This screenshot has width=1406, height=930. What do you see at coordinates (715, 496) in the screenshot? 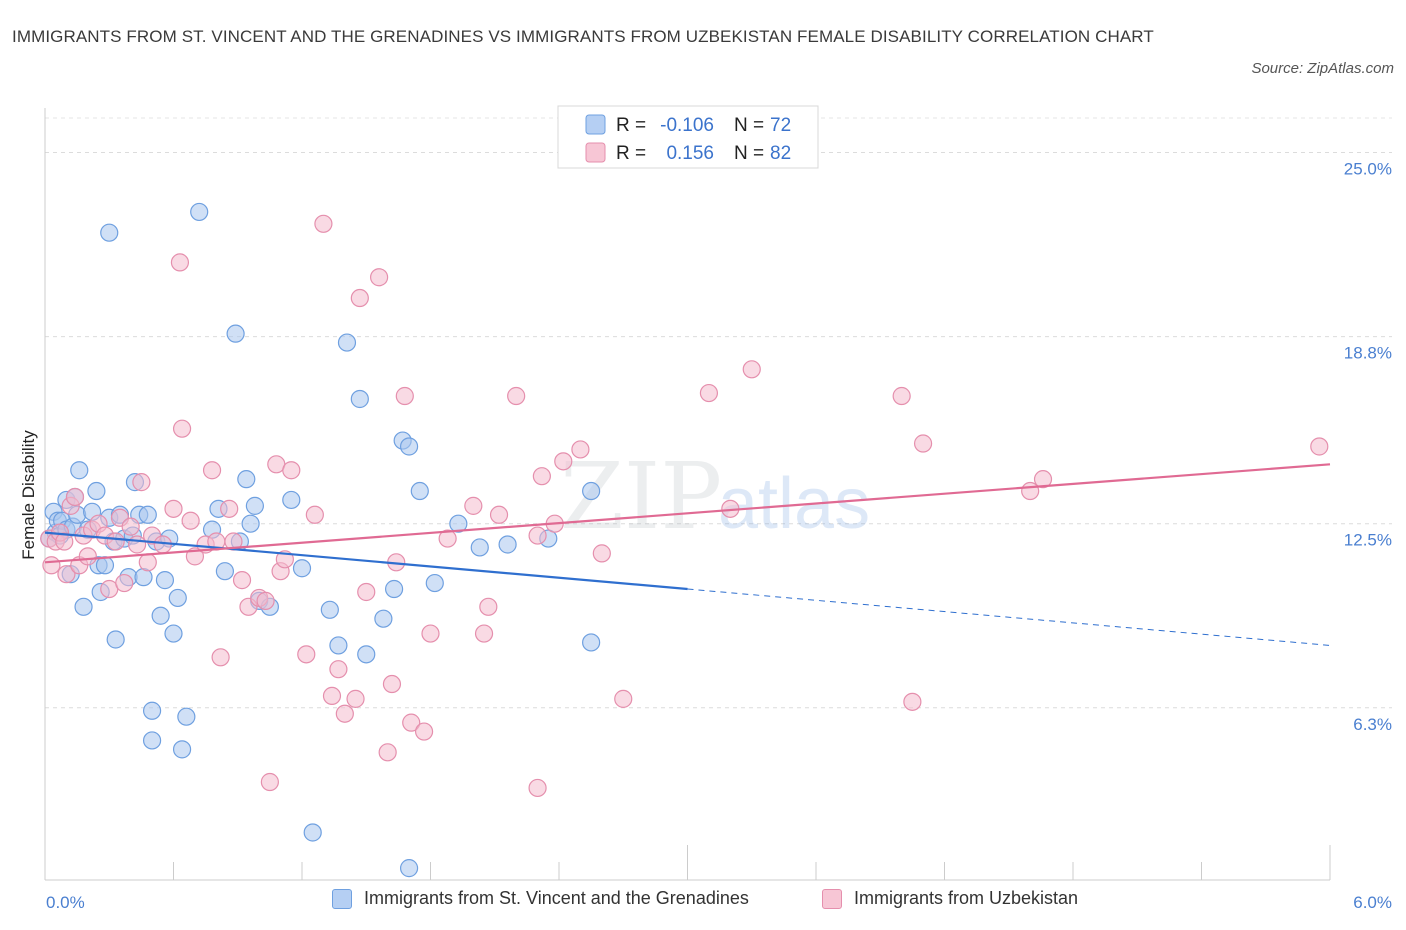
I see `watermark: ZIP atlas` at bounding box center [715, 496].